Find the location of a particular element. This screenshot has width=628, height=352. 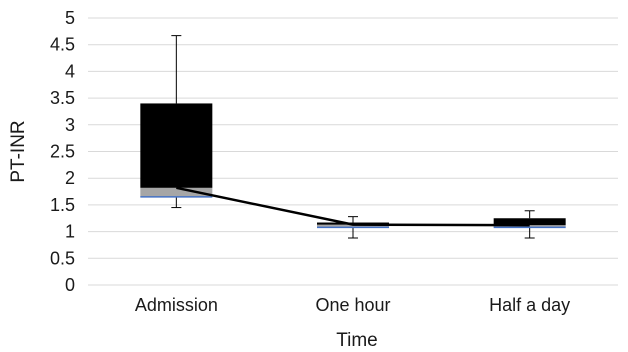

y-tick-label-5: 2.5 is located at coordinates (62, 152).